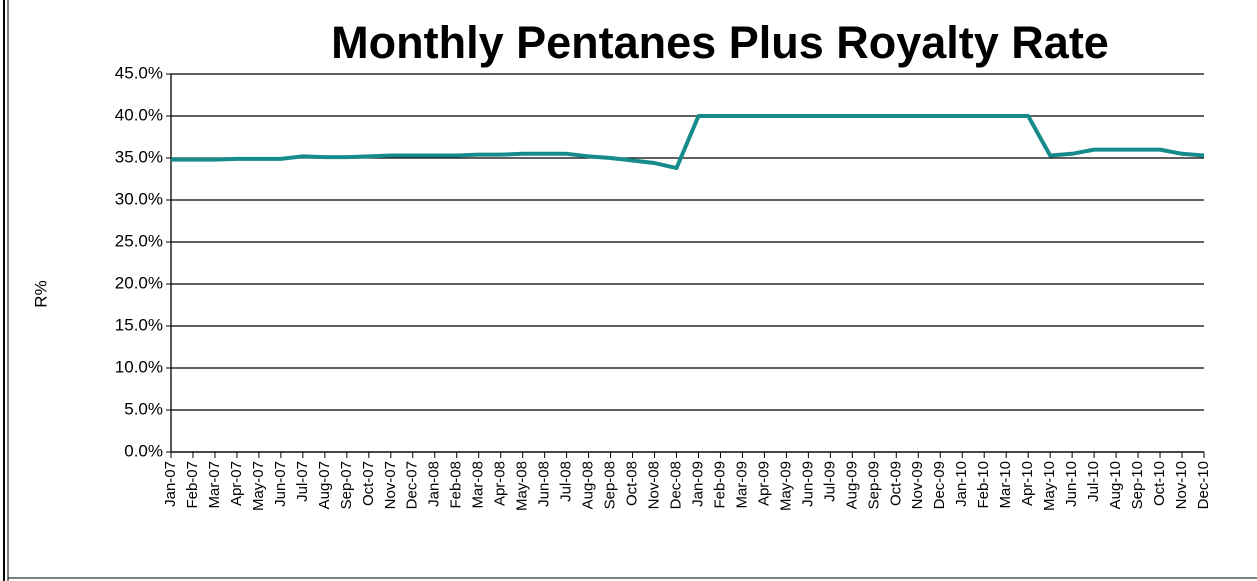  I want to click on x-tick-label: Nov-09, so click(917, 485).